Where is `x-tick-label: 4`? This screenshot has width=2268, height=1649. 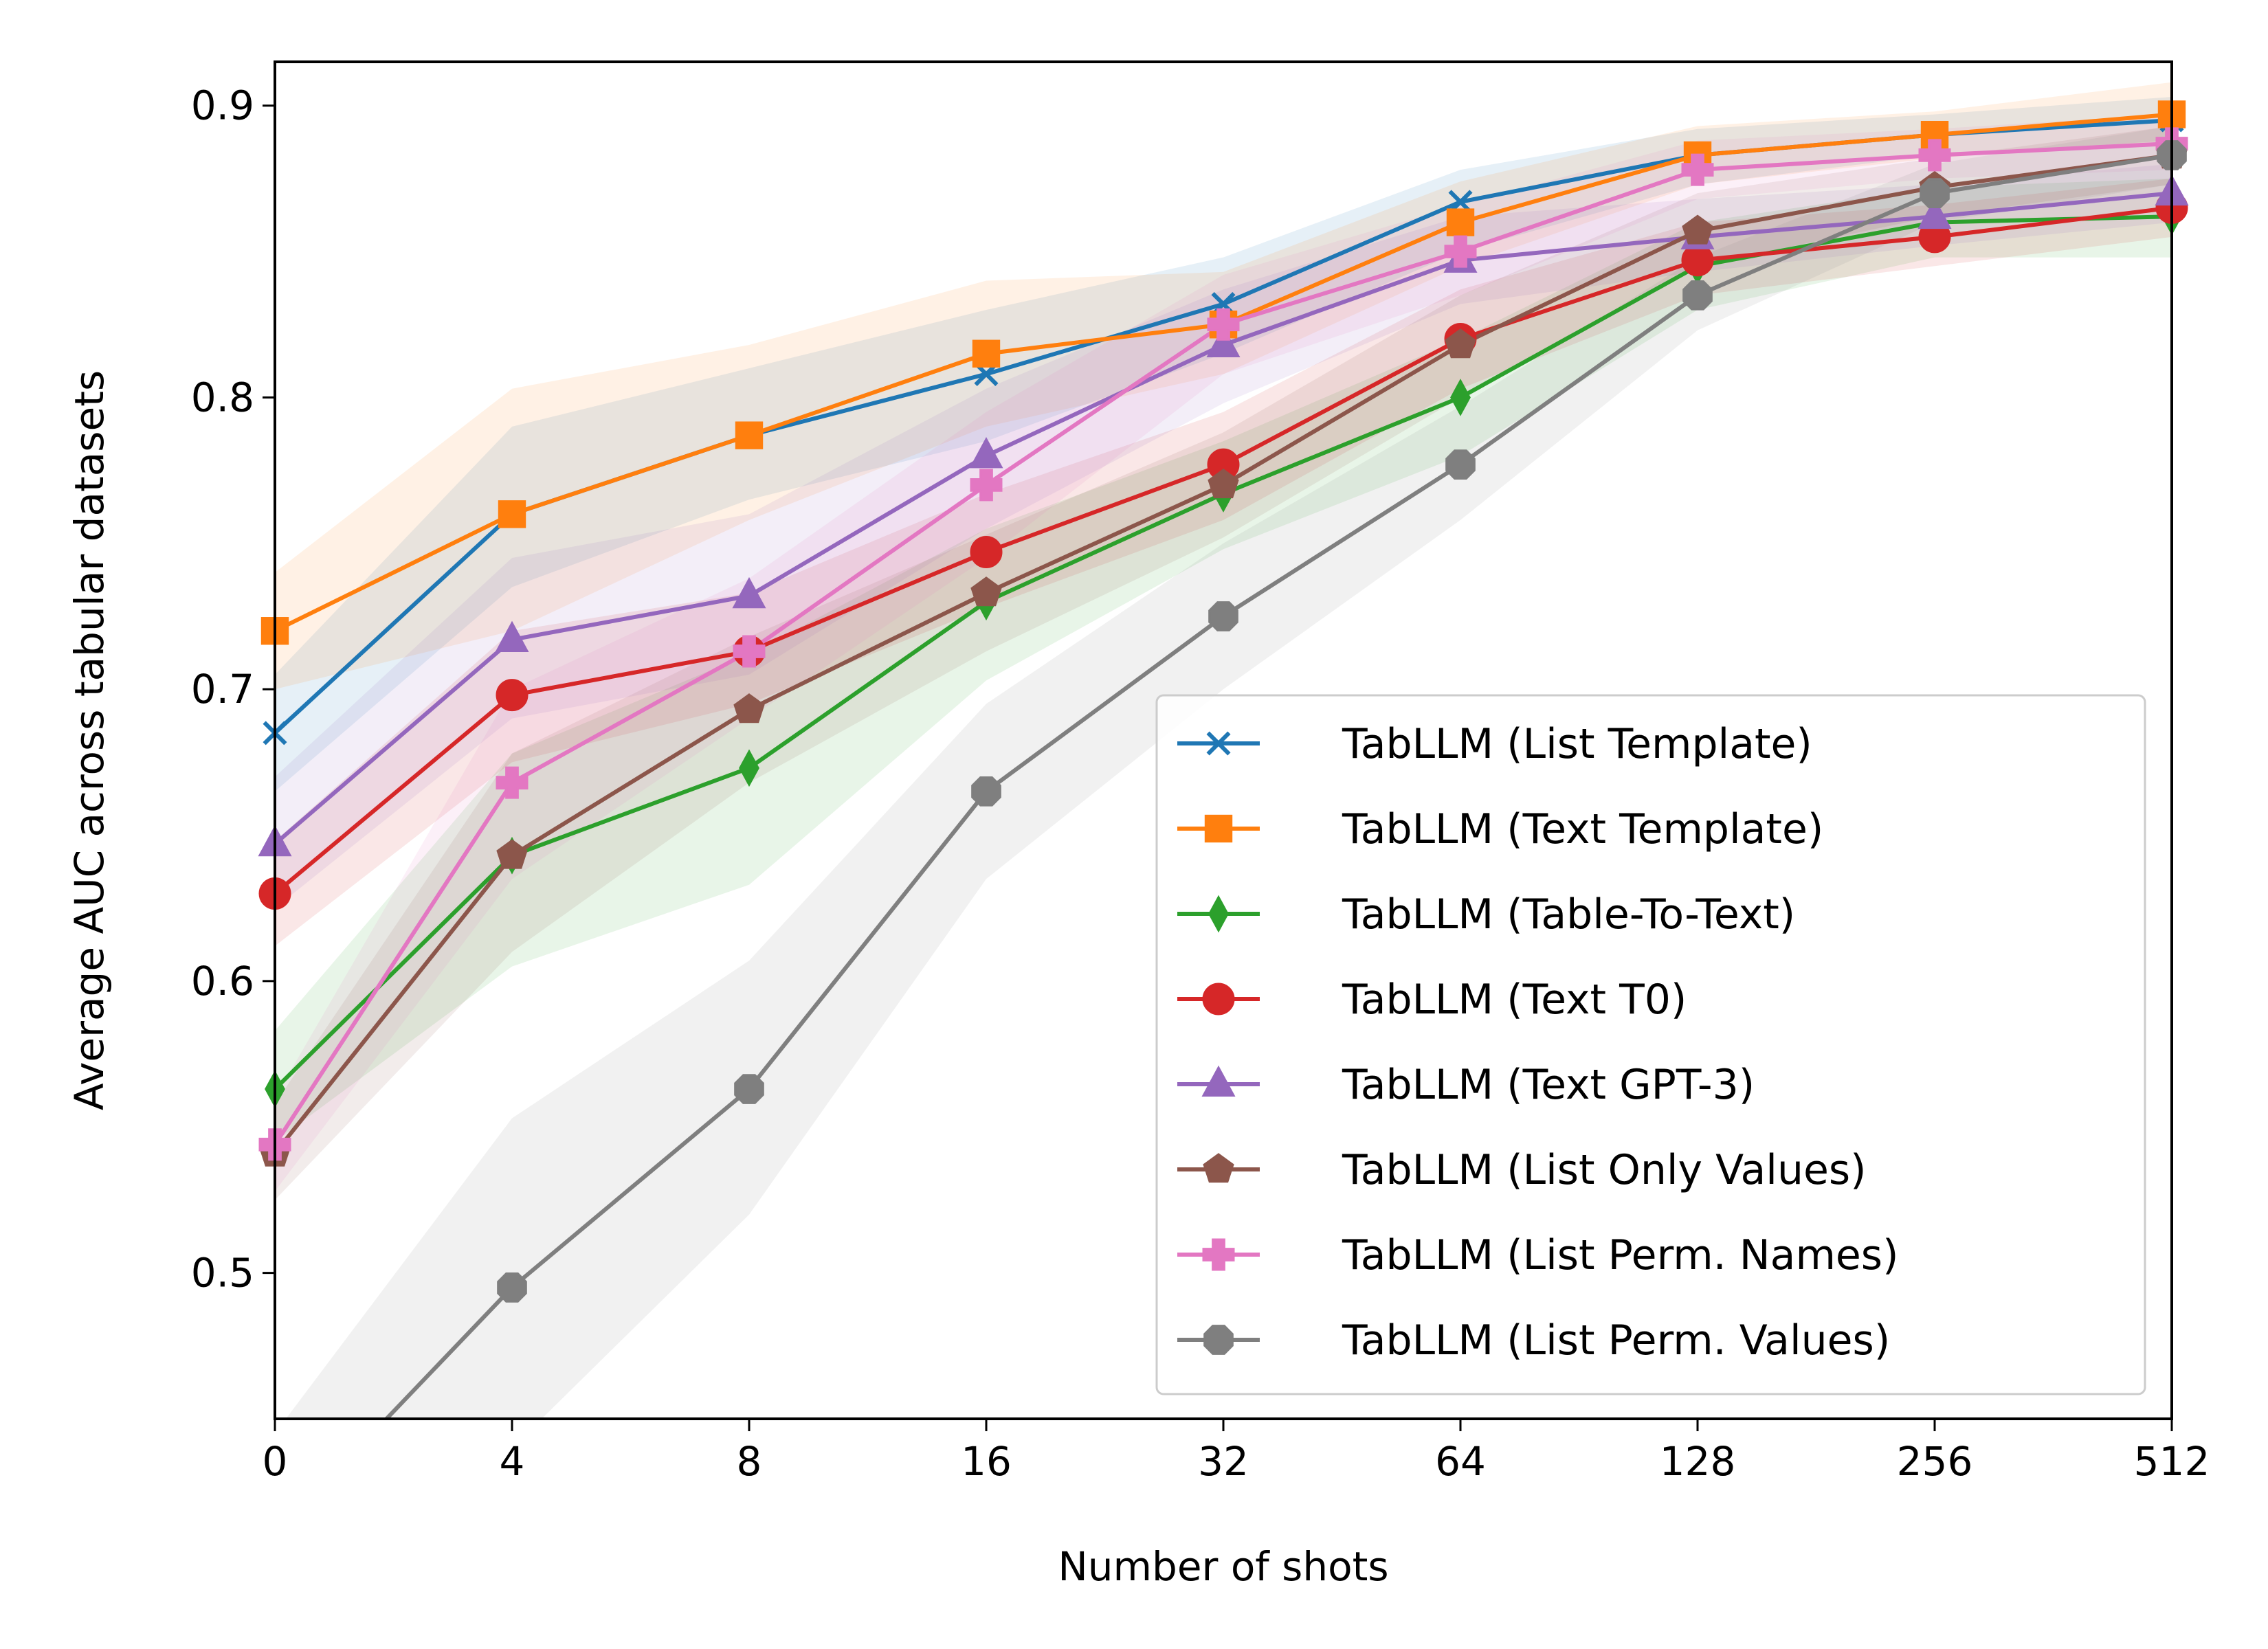 x-tick-label: 4 is located at coordinates (512, 1461).